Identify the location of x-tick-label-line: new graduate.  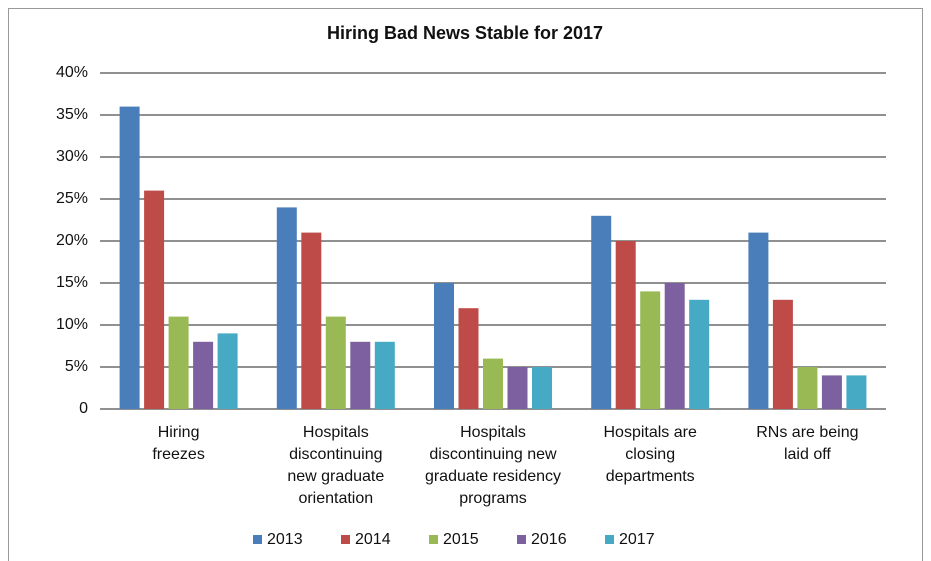
(335, 476).